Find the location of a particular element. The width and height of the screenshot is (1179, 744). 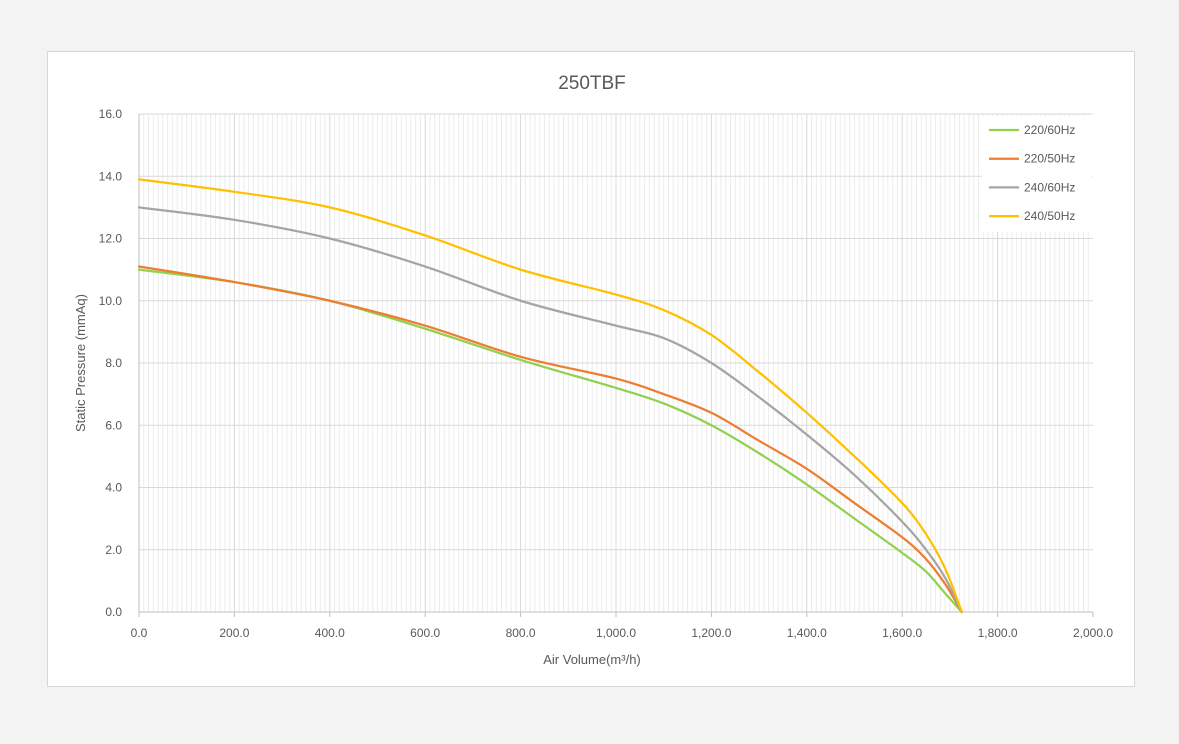

y-axis-title: Static Pressure (mmAq) is located at coordinates (80, 363).